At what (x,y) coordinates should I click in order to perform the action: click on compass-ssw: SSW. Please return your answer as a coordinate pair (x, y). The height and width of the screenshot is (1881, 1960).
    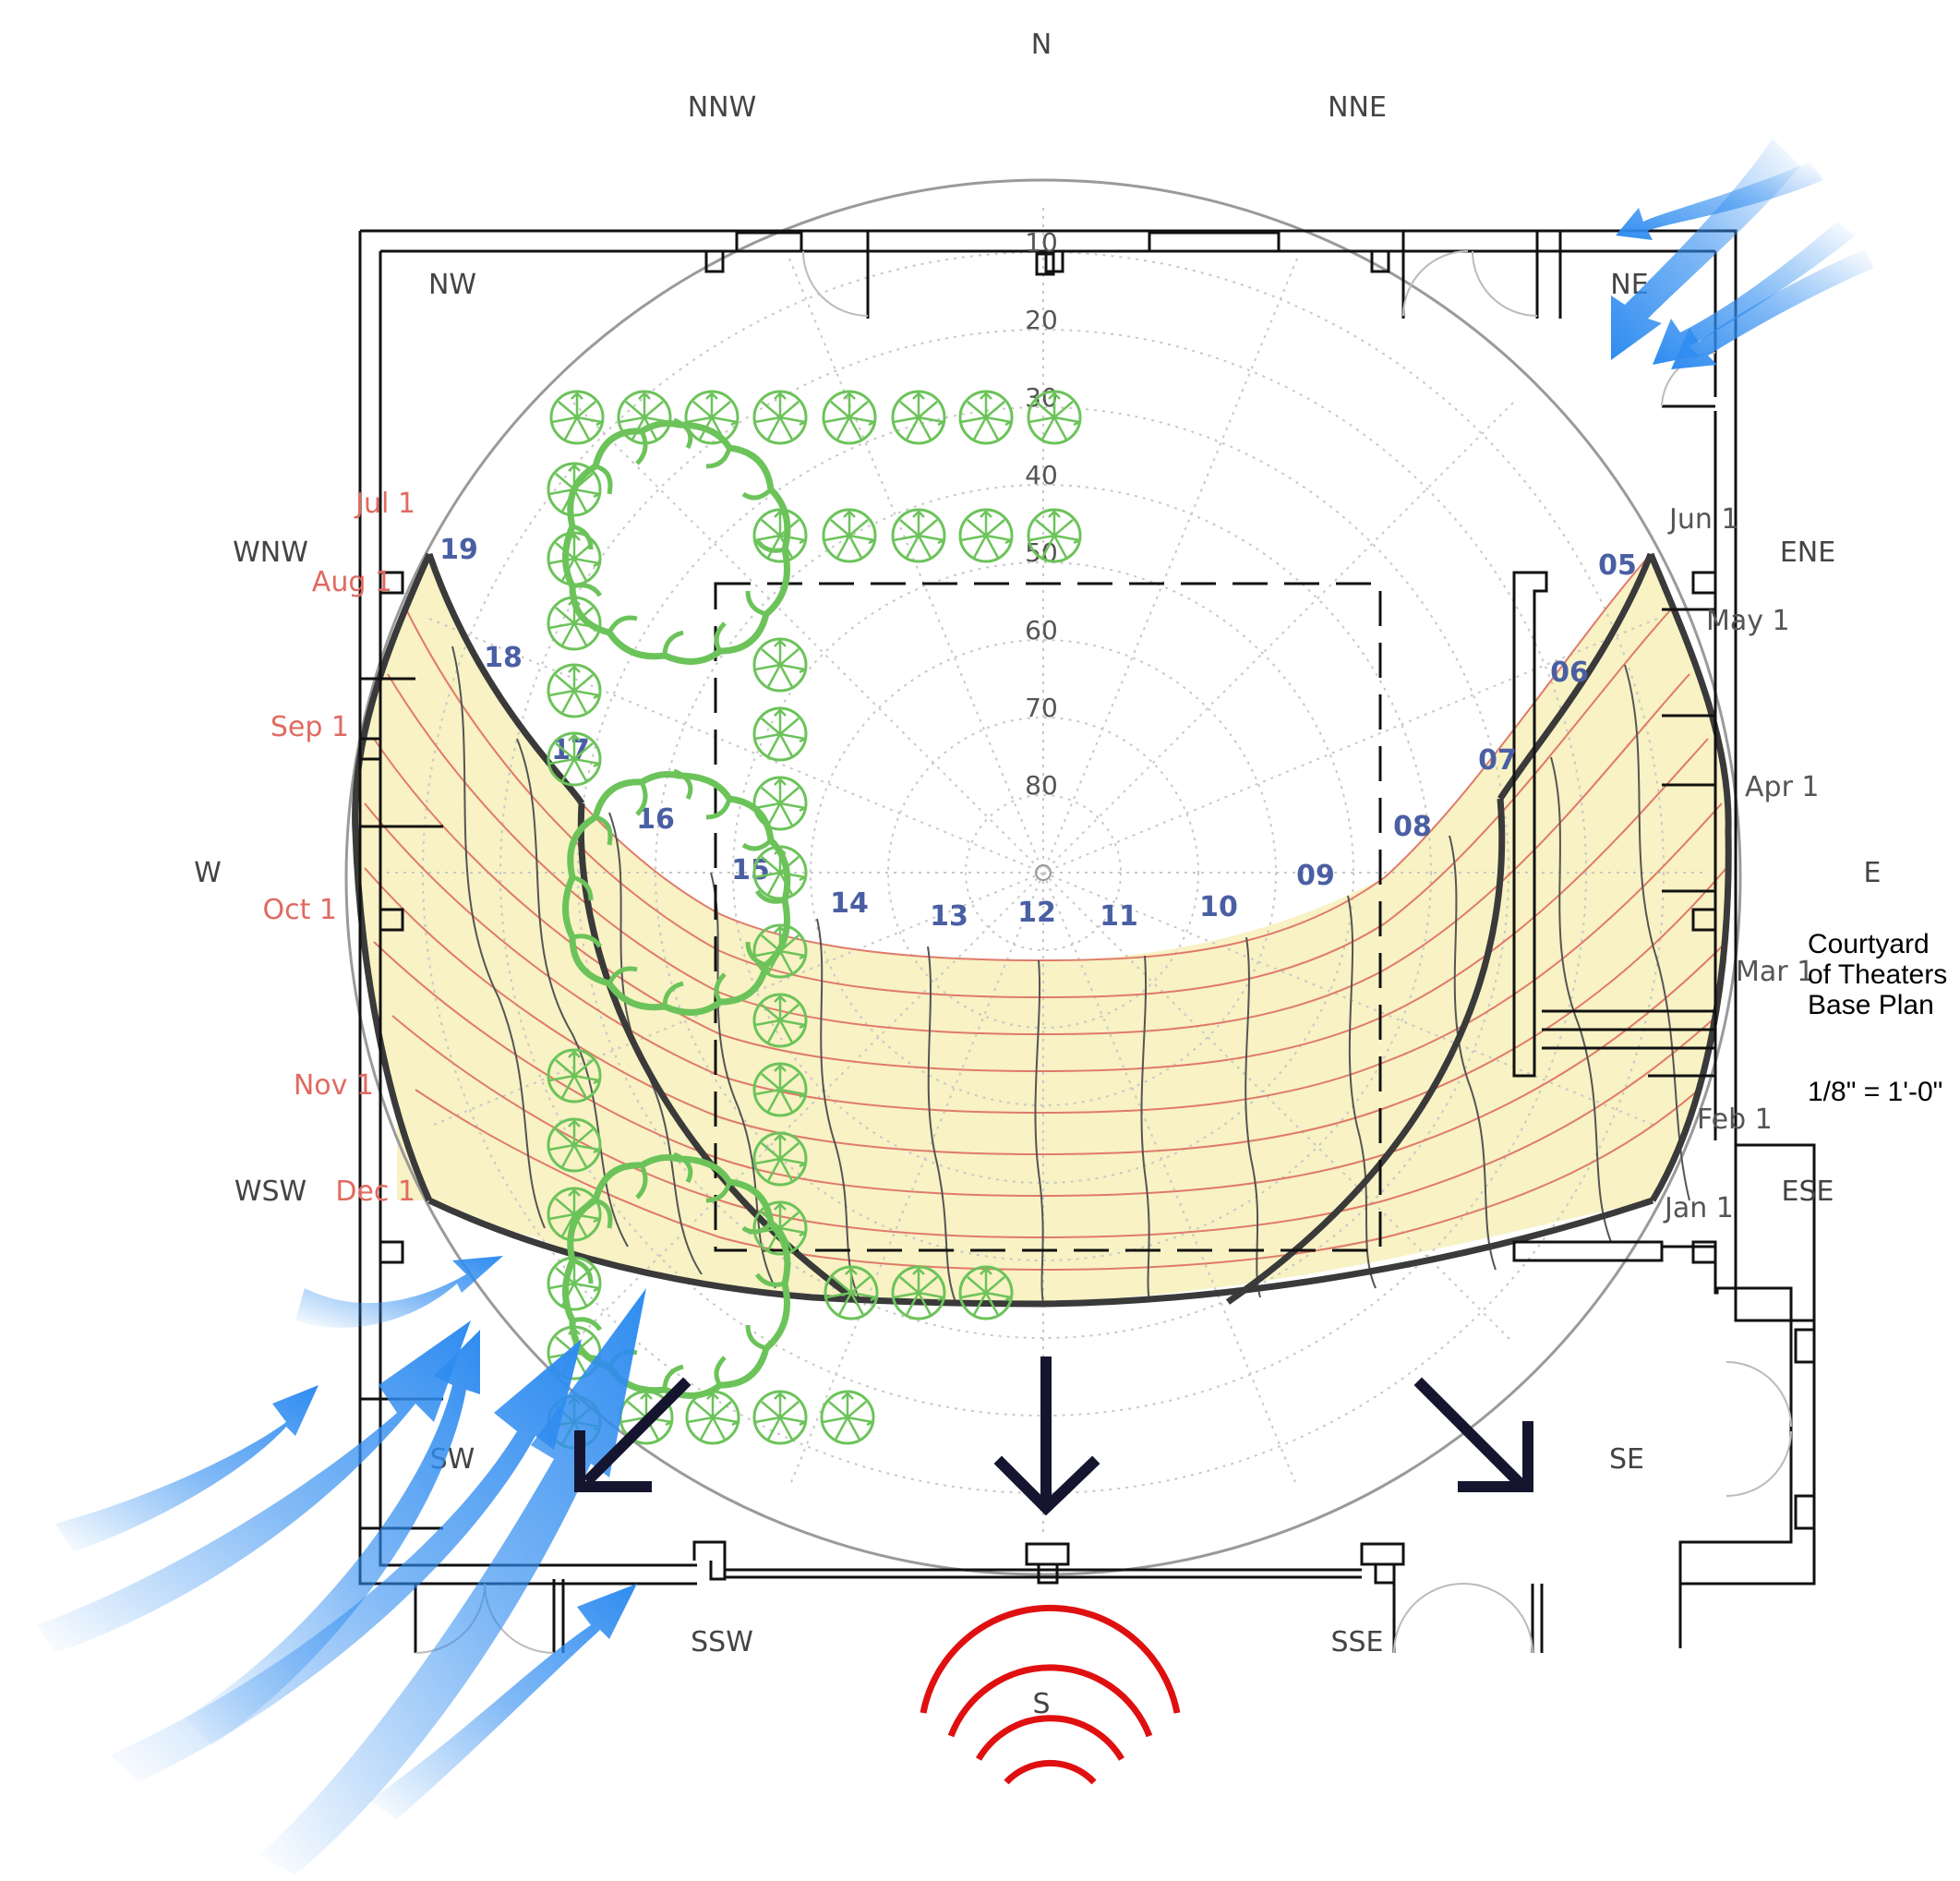
    Looking at the image, I should click on (722, 1642).